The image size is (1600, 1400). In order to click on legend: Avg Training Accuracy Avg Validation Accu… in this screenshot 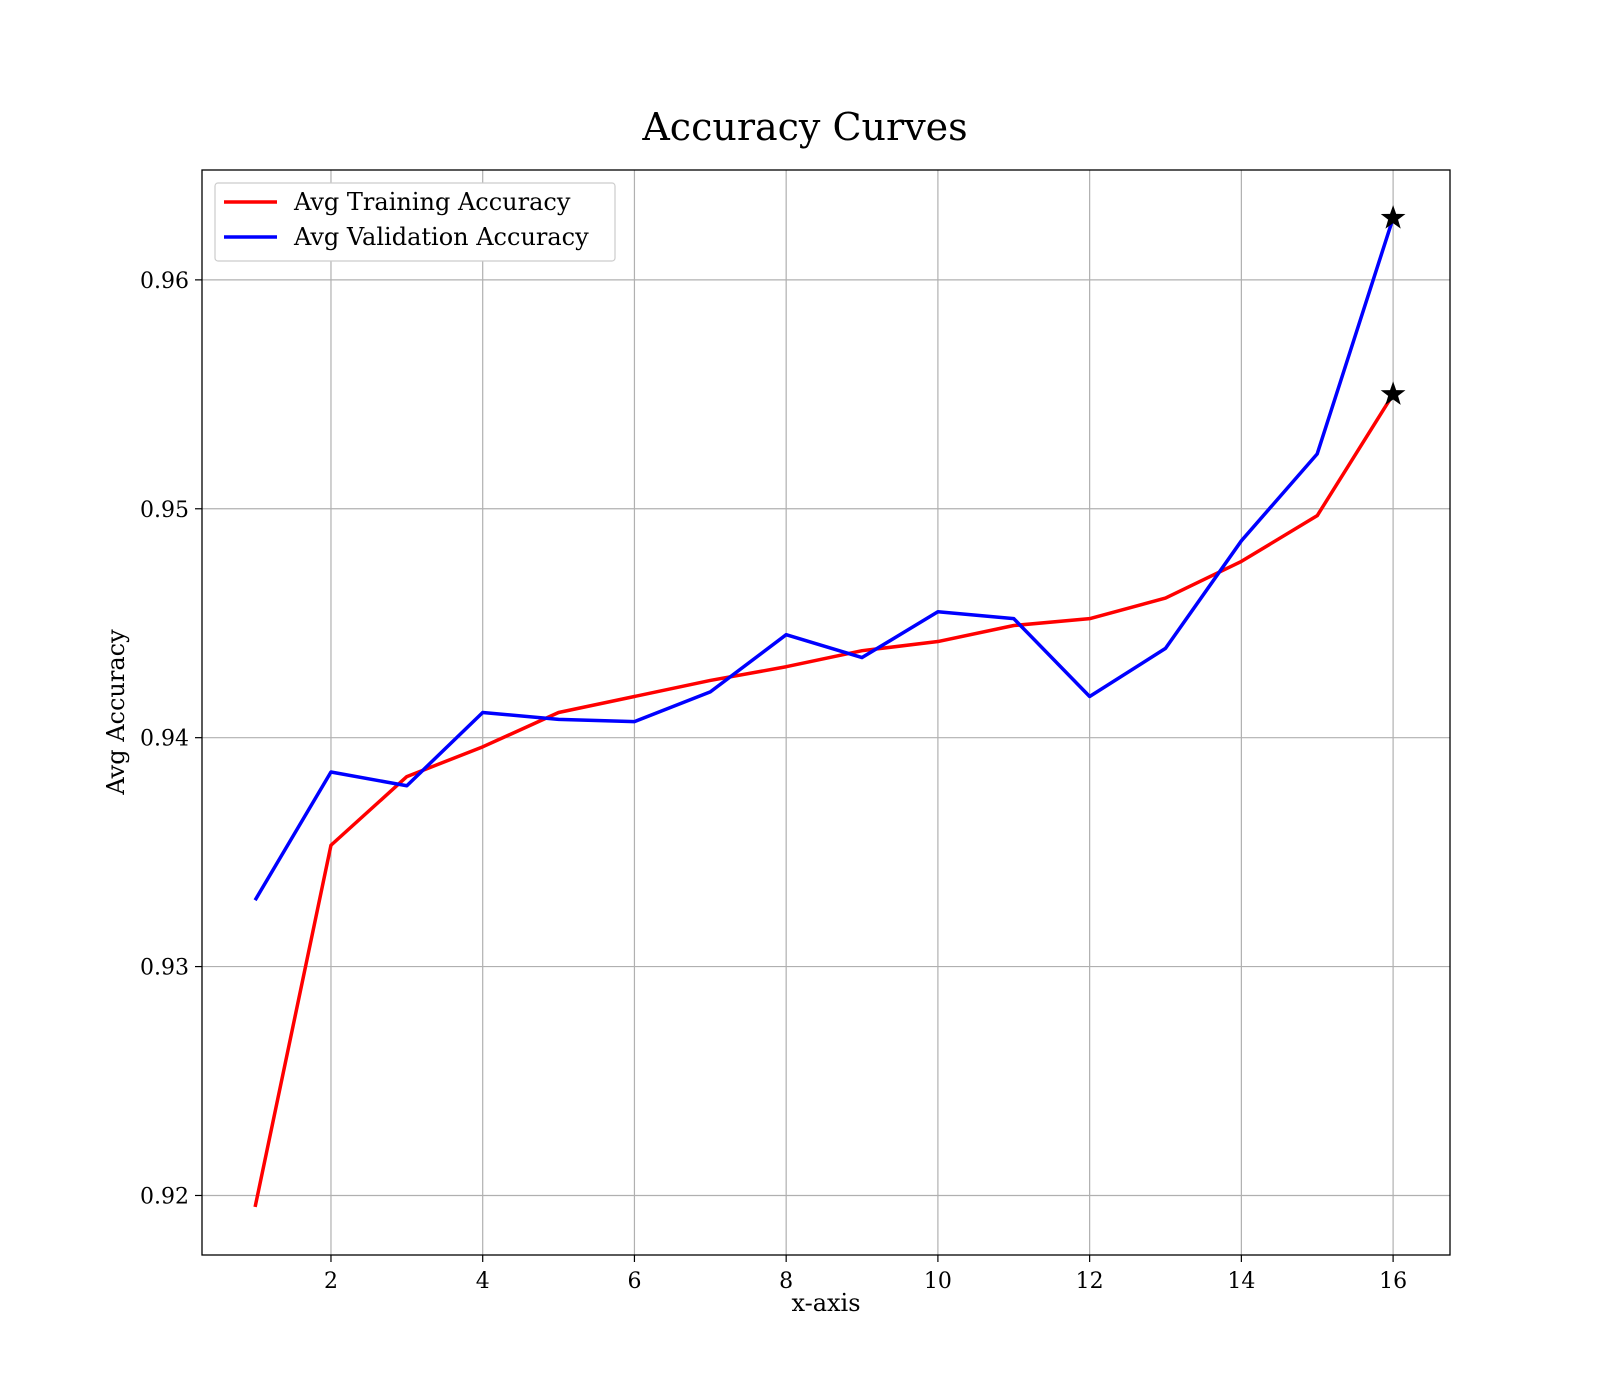, I will do `click(415, 222)`.